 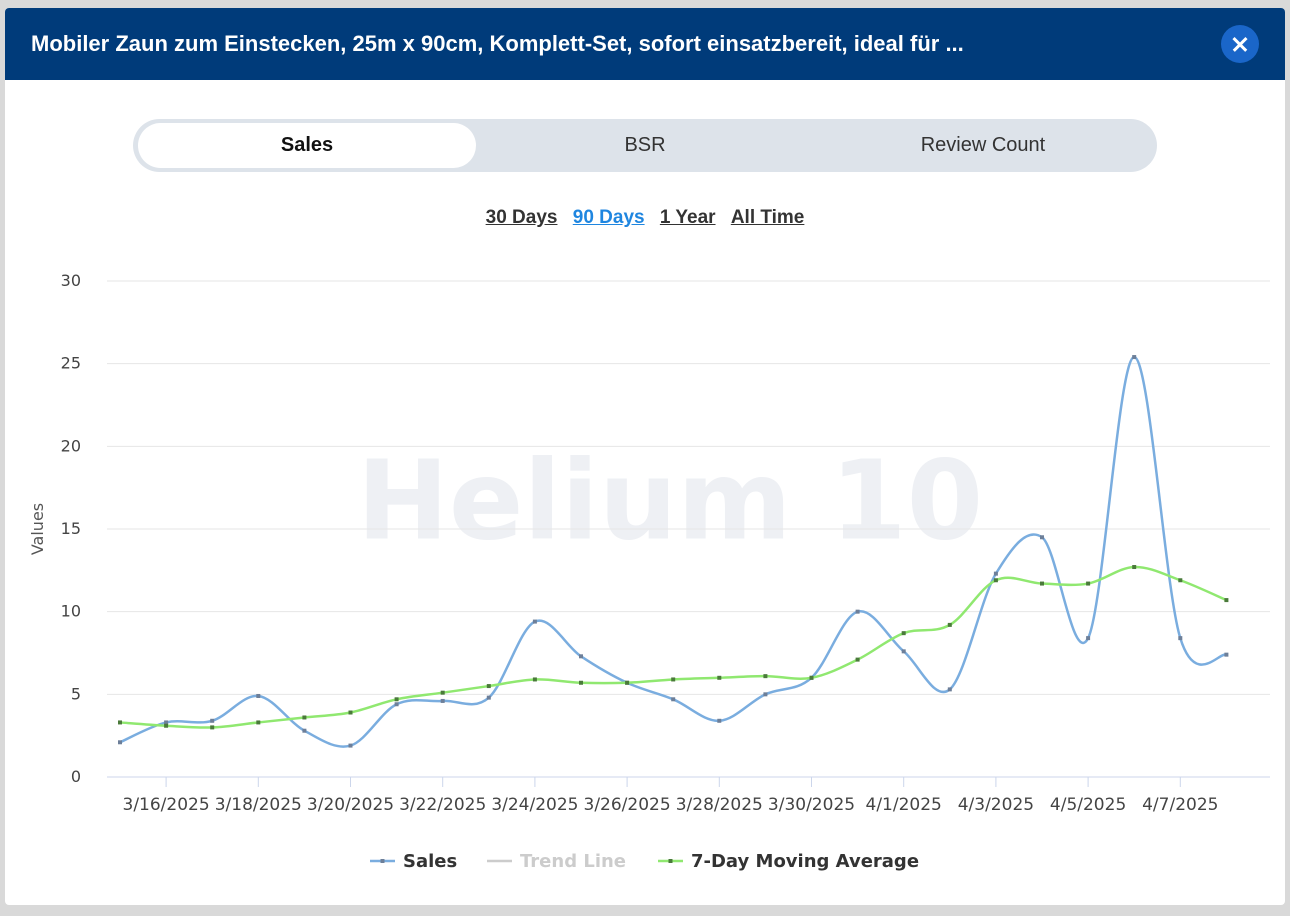 What do you see at coordinates (573, 861) in the screenshot?
I see `legend-label: Trend Line` at bounding box center [573, 861].